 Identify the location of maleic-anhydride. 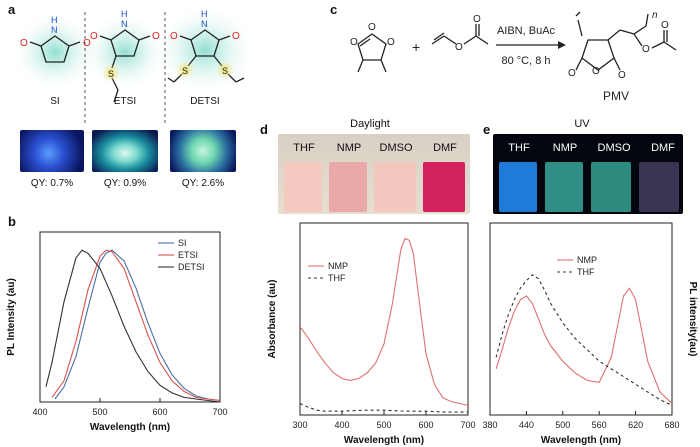
(372, 53).